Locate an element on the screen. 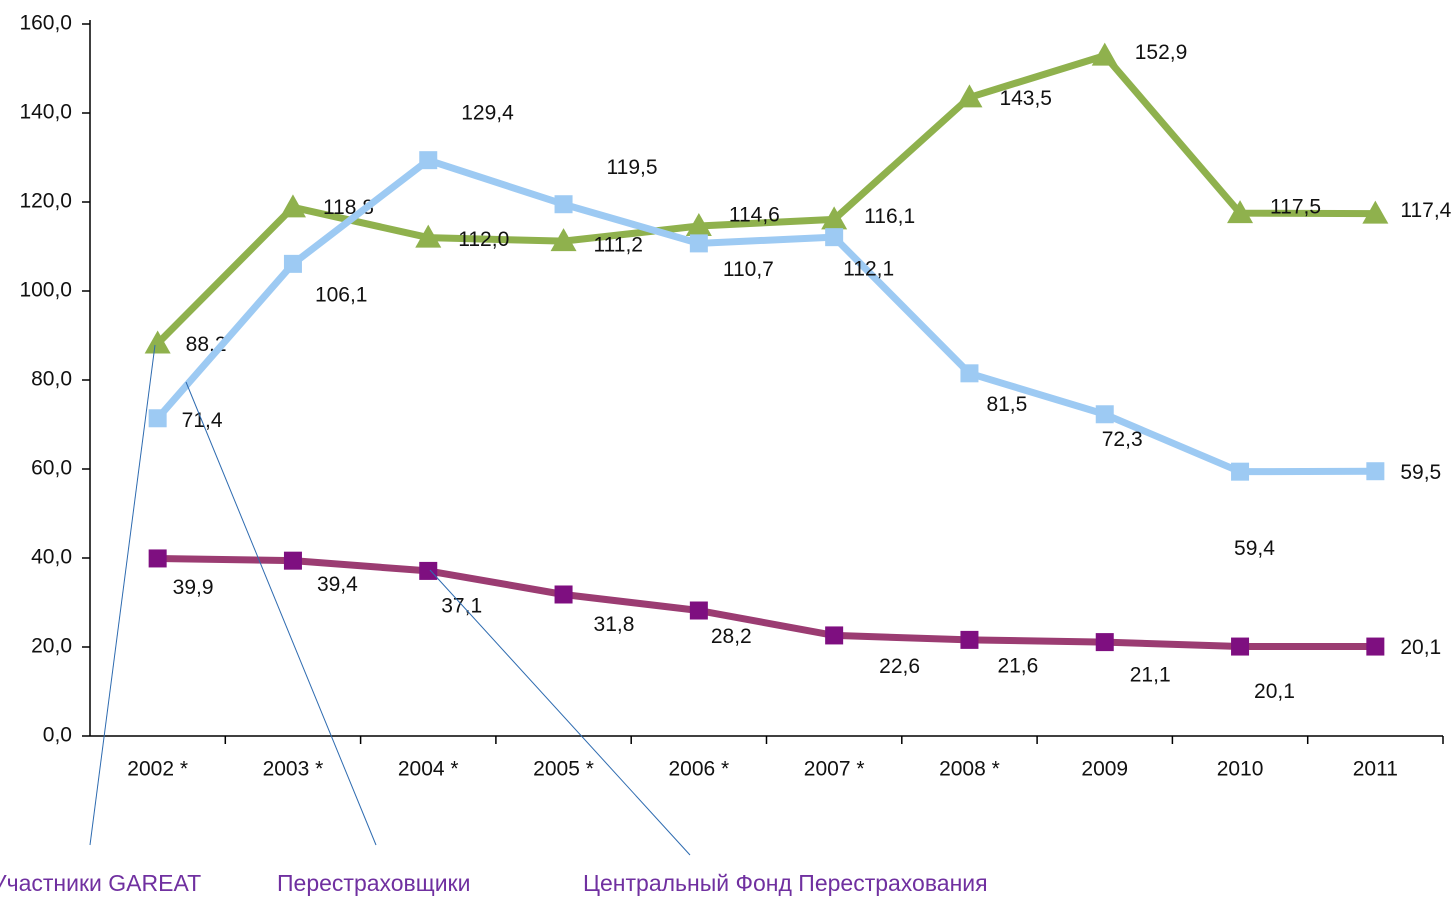 The image size is (1456, 904). data-label: 39,9 is located at coordinates (193, 587).